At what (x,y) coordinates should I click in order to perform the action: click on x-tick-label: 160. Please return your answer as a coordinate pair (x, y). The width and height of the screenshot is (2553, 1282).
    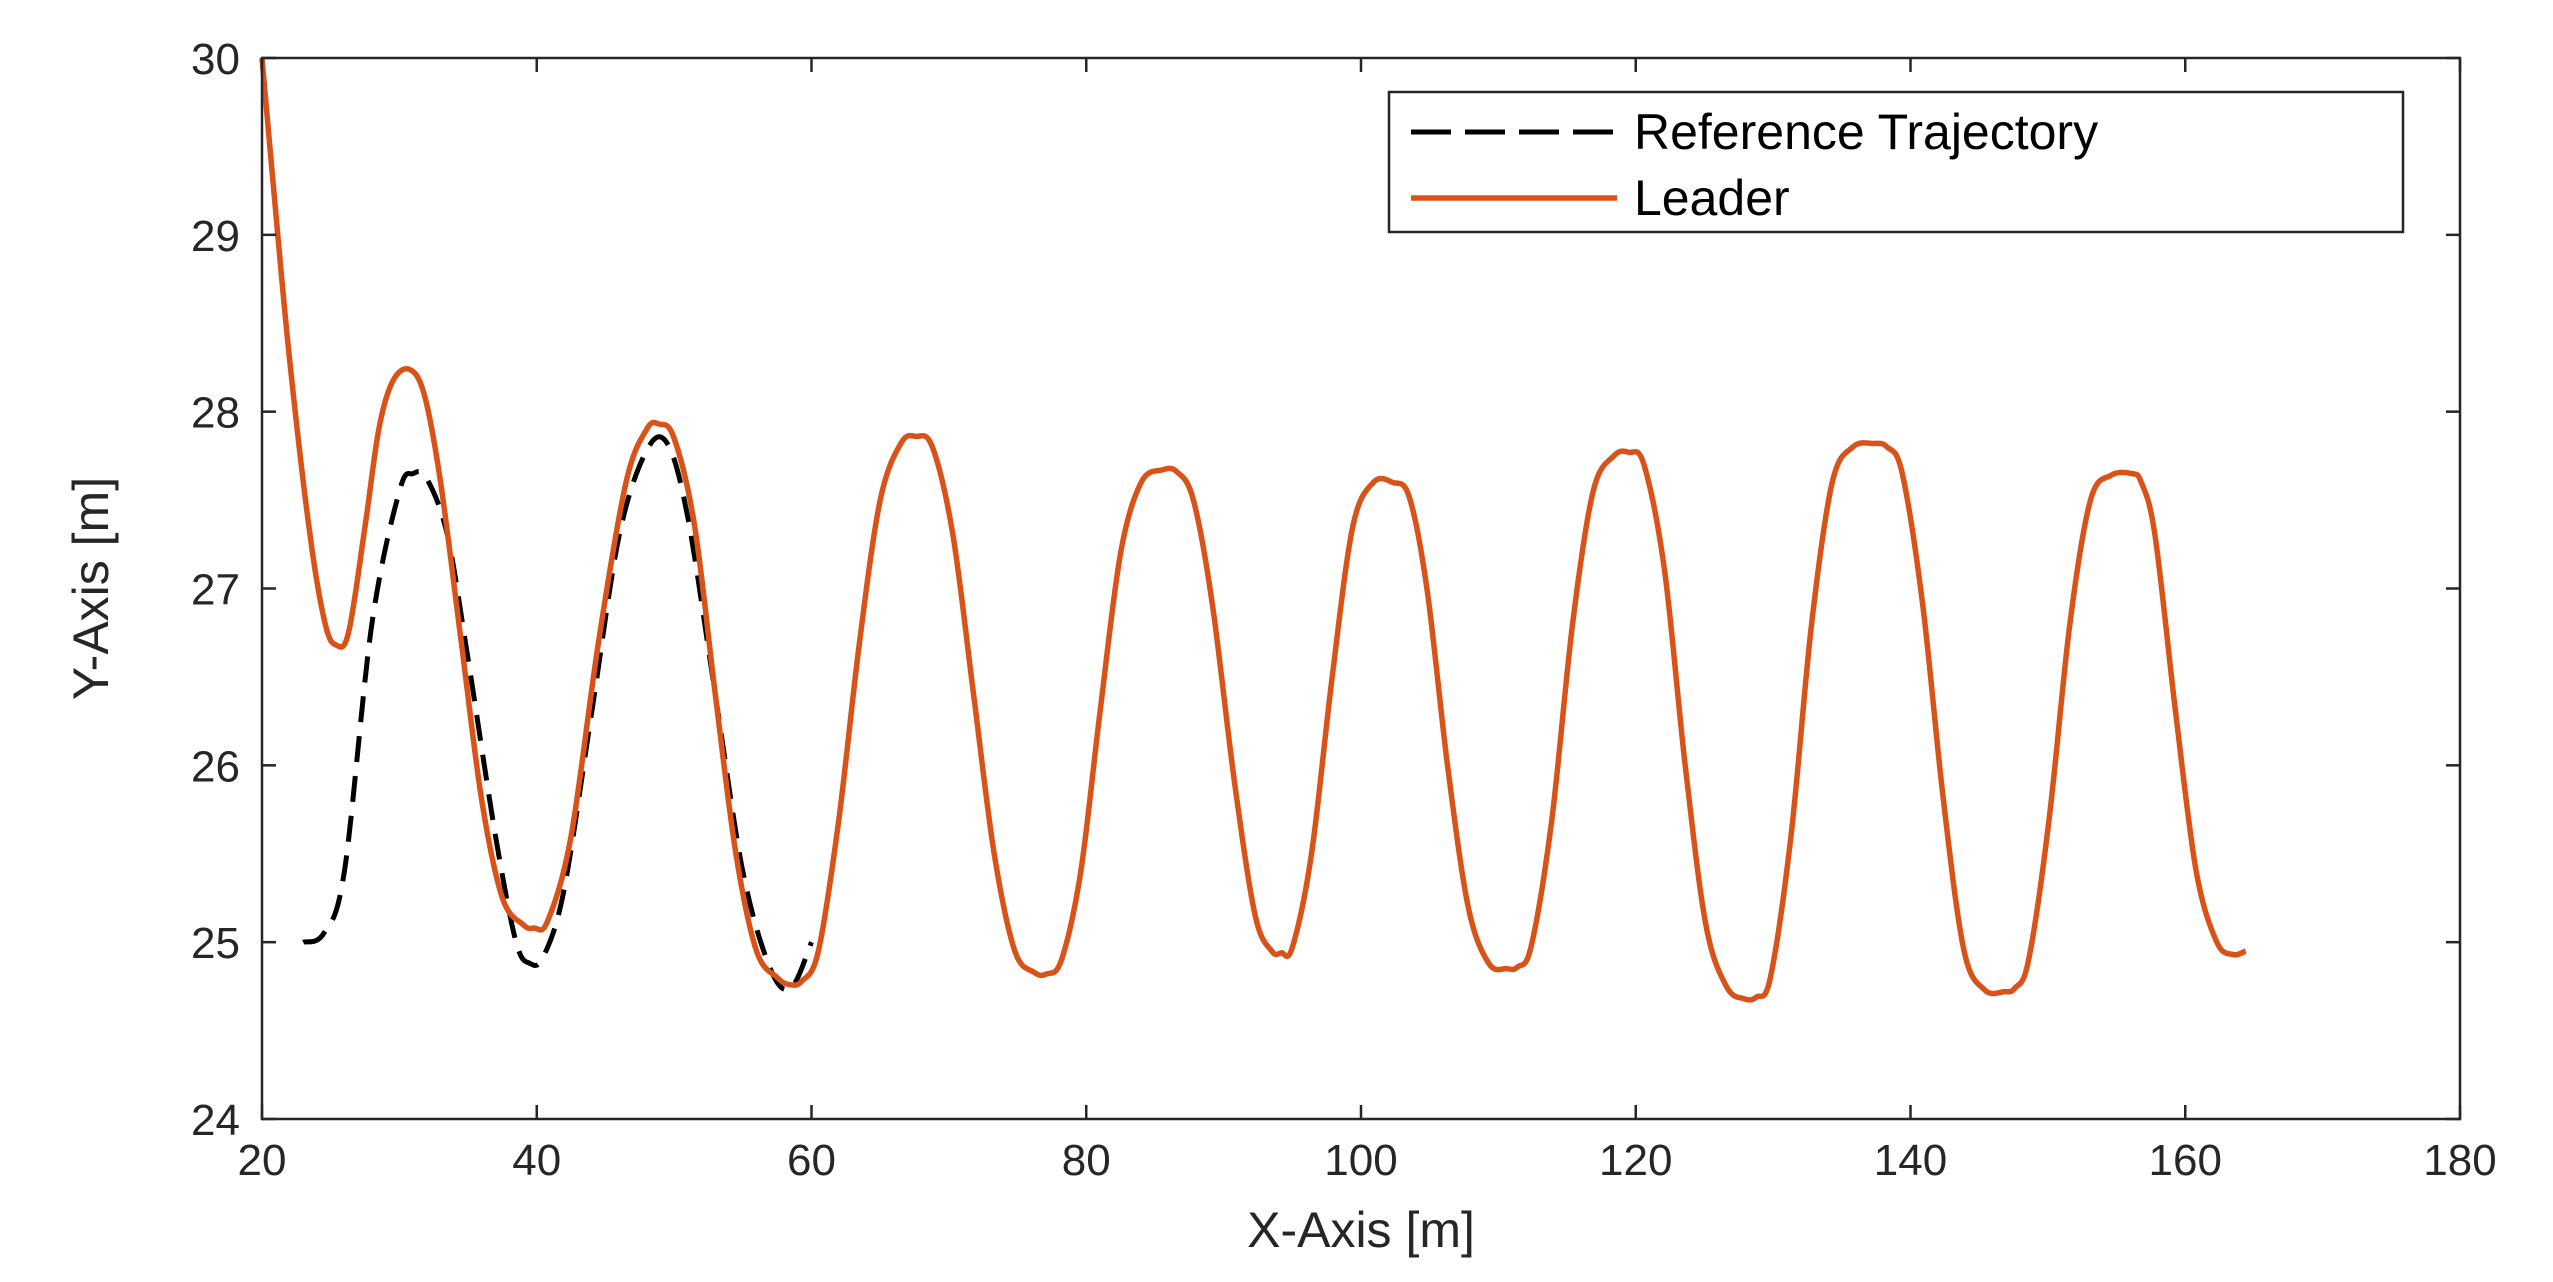
    Looking at the image, I should click on (2185, 1160).